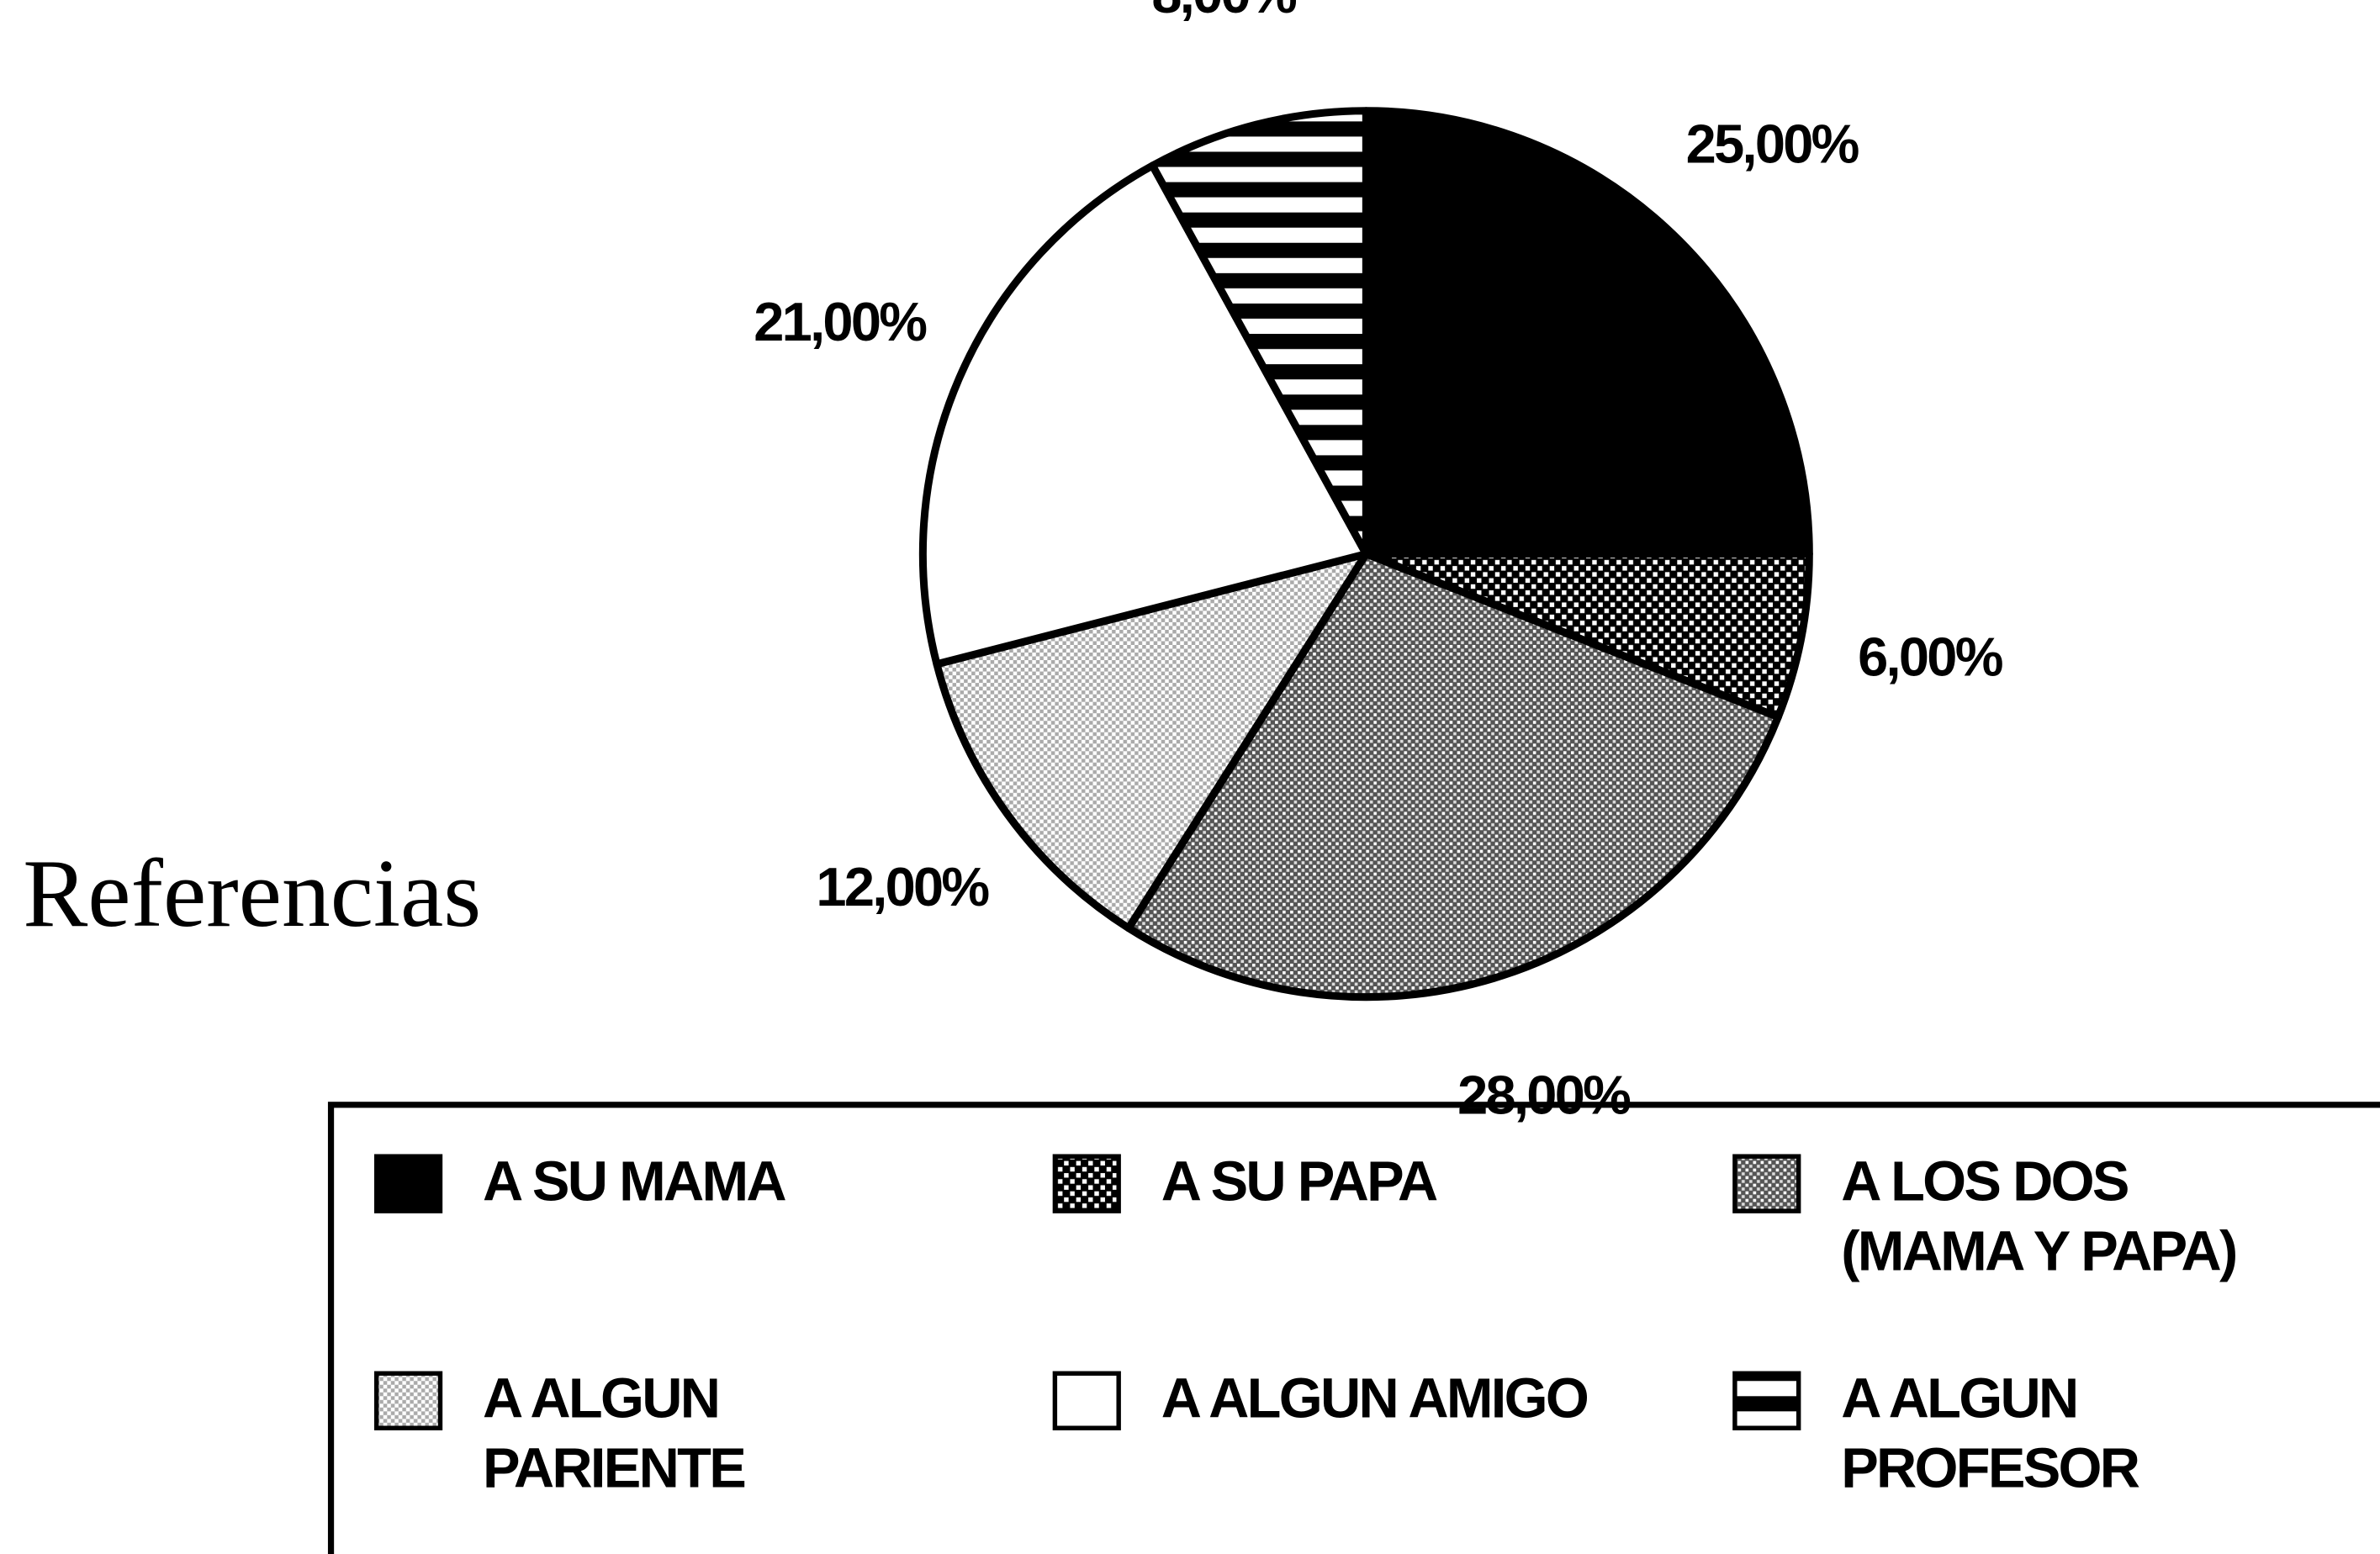  I want to click on data-label: 8,00%, so click(1224, 12).